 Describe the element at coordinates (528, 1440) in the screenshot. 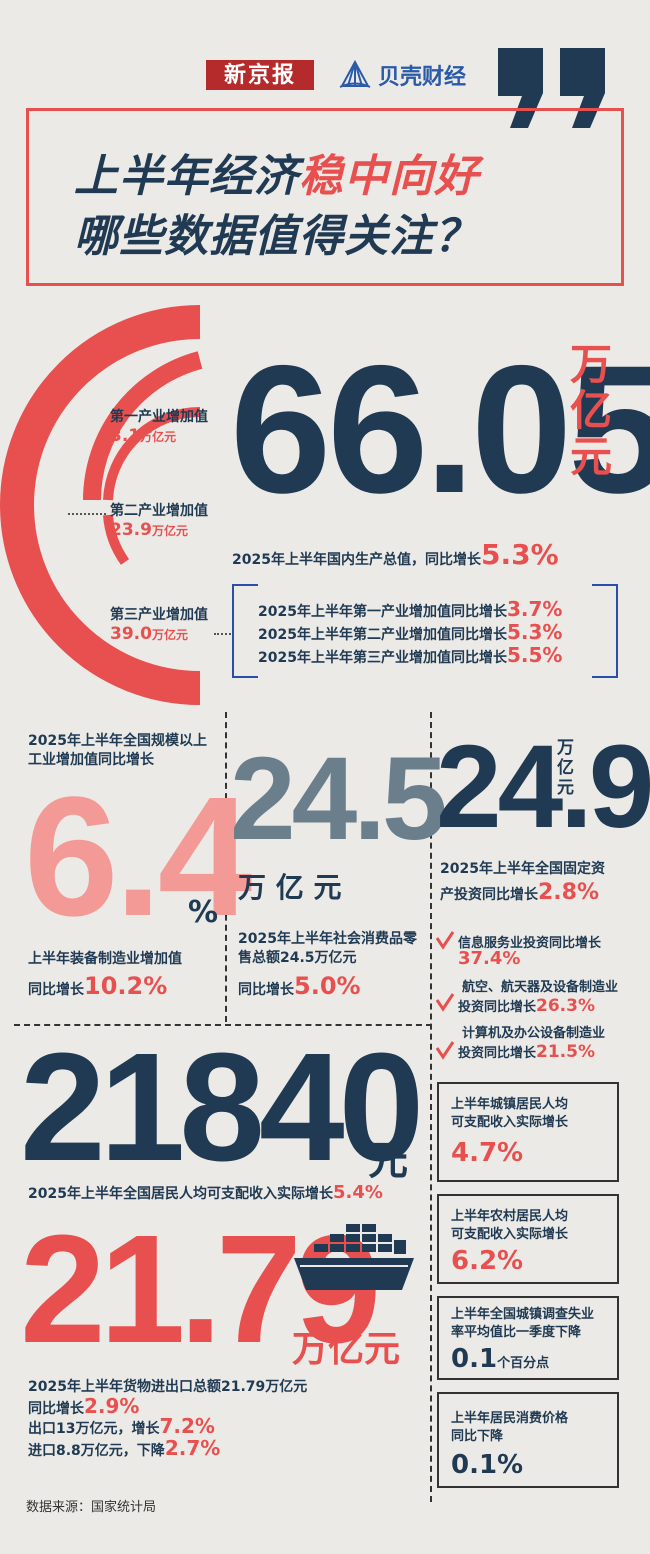

I see `side-box-cpi: 上半年居民消费价格 同比下降 0.1%` at that location.